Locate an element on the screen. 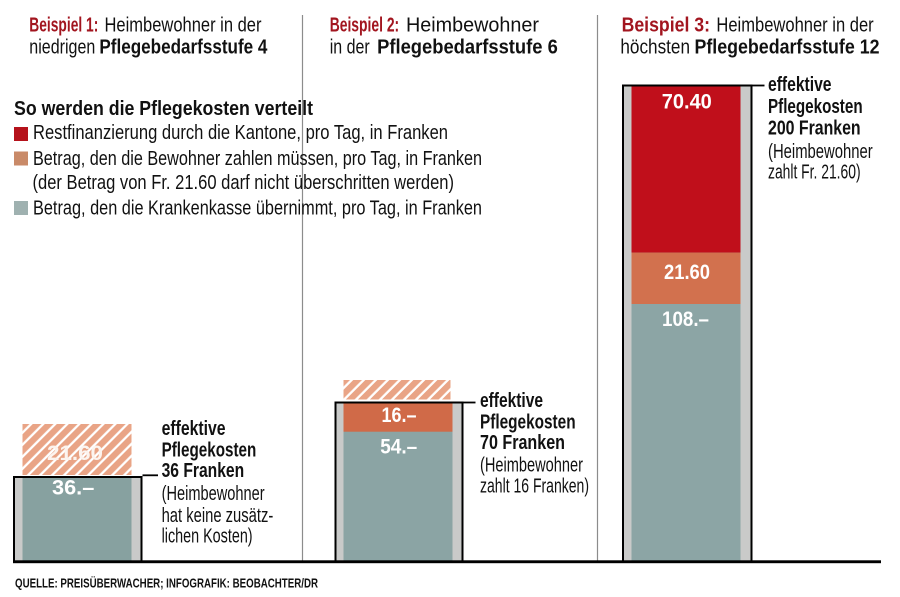  svg-text: 36 Franken is located at coordinates (203, 471).